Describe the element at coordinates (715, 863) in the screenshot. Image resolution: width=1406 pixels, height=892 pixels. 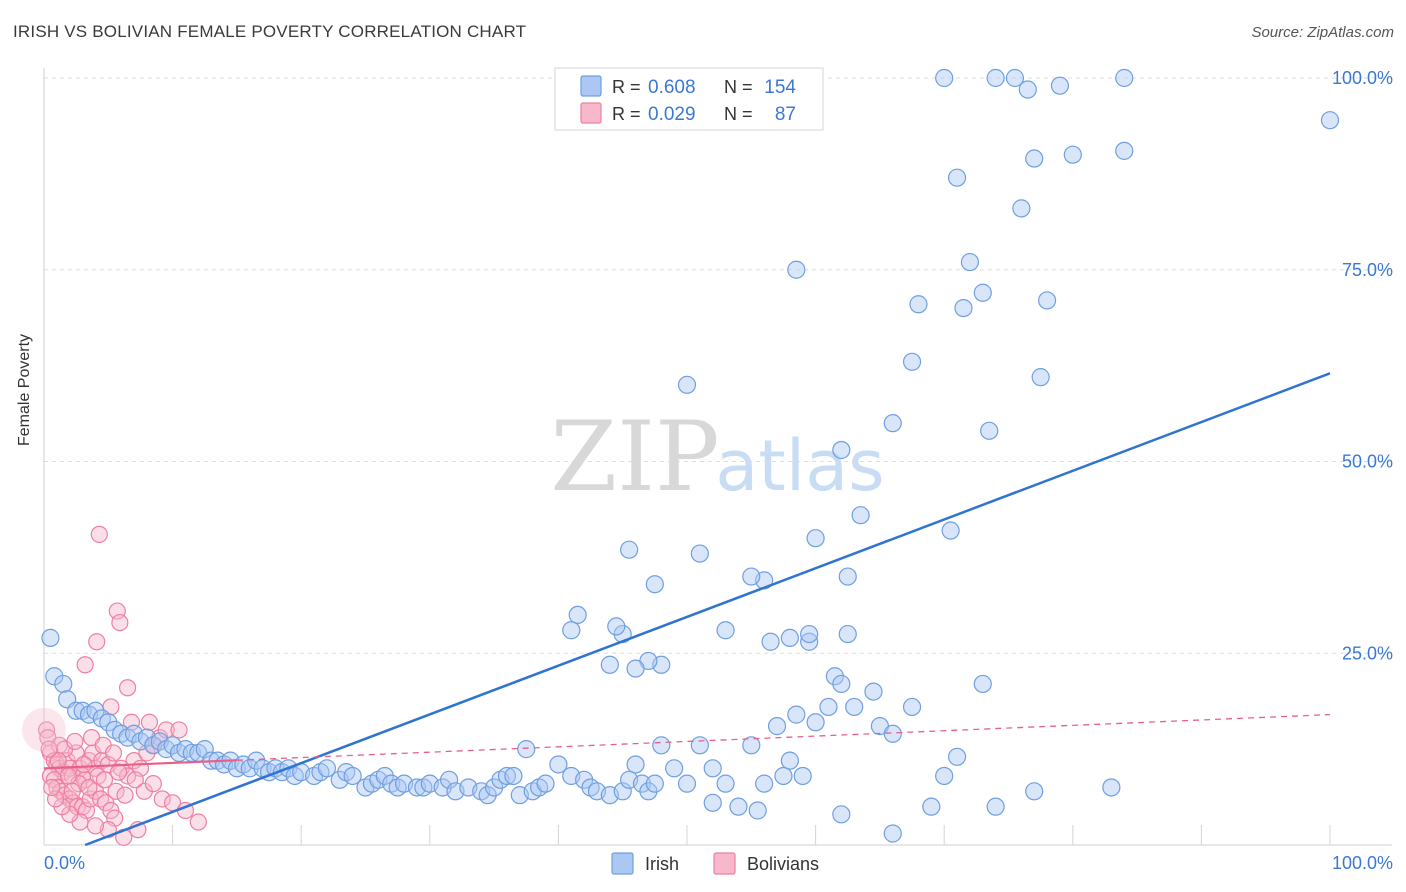
I see `legend-series: Irish Bolivians` at that location.